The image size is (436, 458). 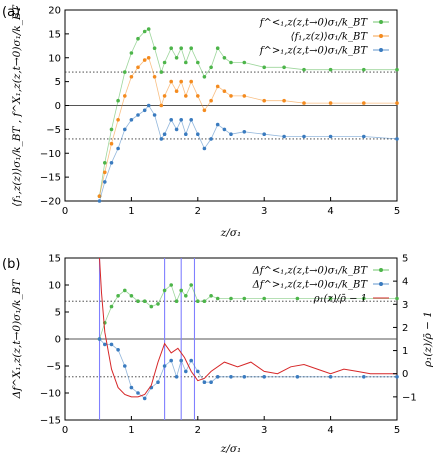 What do you see at coordinates (314, 23) in the screenshot?
I see `legend-label-0: f^<₁,z(z,t→0)σ₁/k_BT` at bounding box center [314, 23].